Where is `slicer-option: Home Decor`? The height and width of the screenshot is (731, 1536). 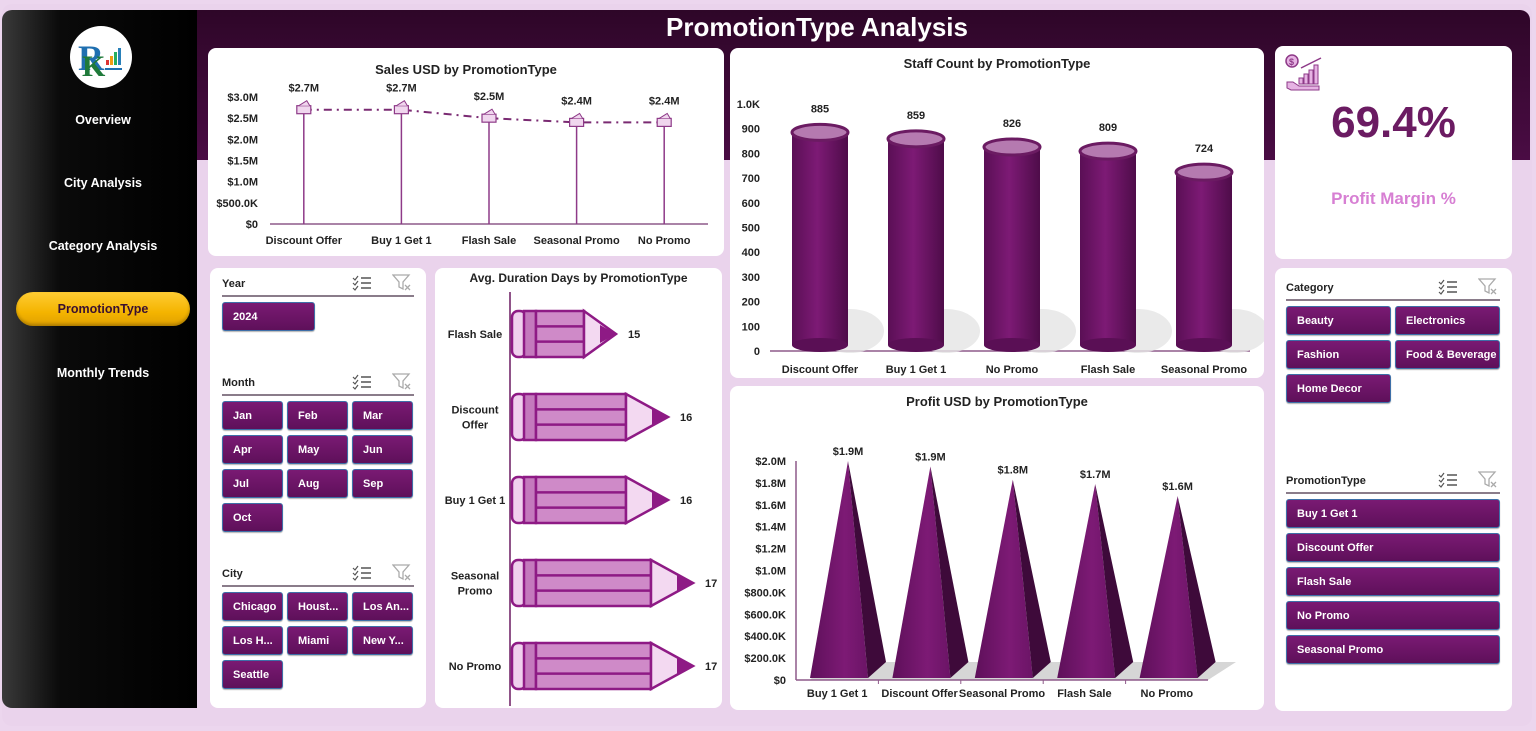 slicer-option: Home Decor is located at coordinates (1338, 388).